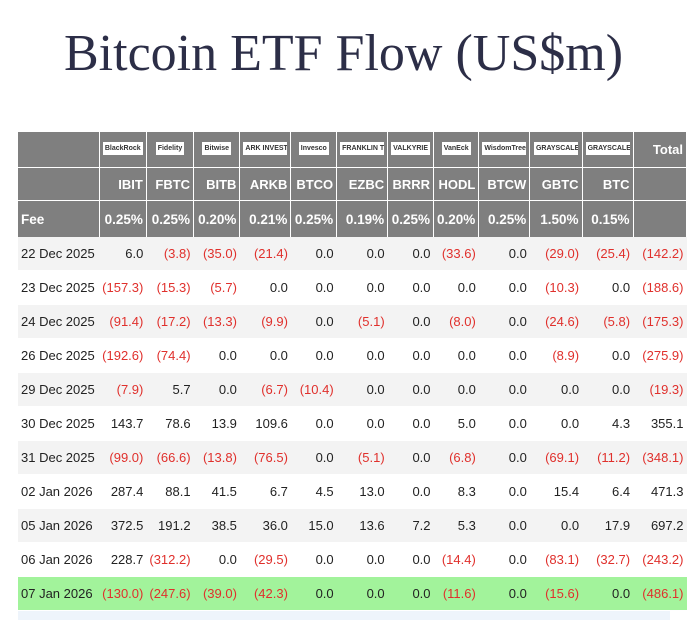 Image resolution: width=687 pixels, height=620 pixels. Describe the element at coordinates (362, 525) in the screenshot. I see `flow: 13.6` at that location.